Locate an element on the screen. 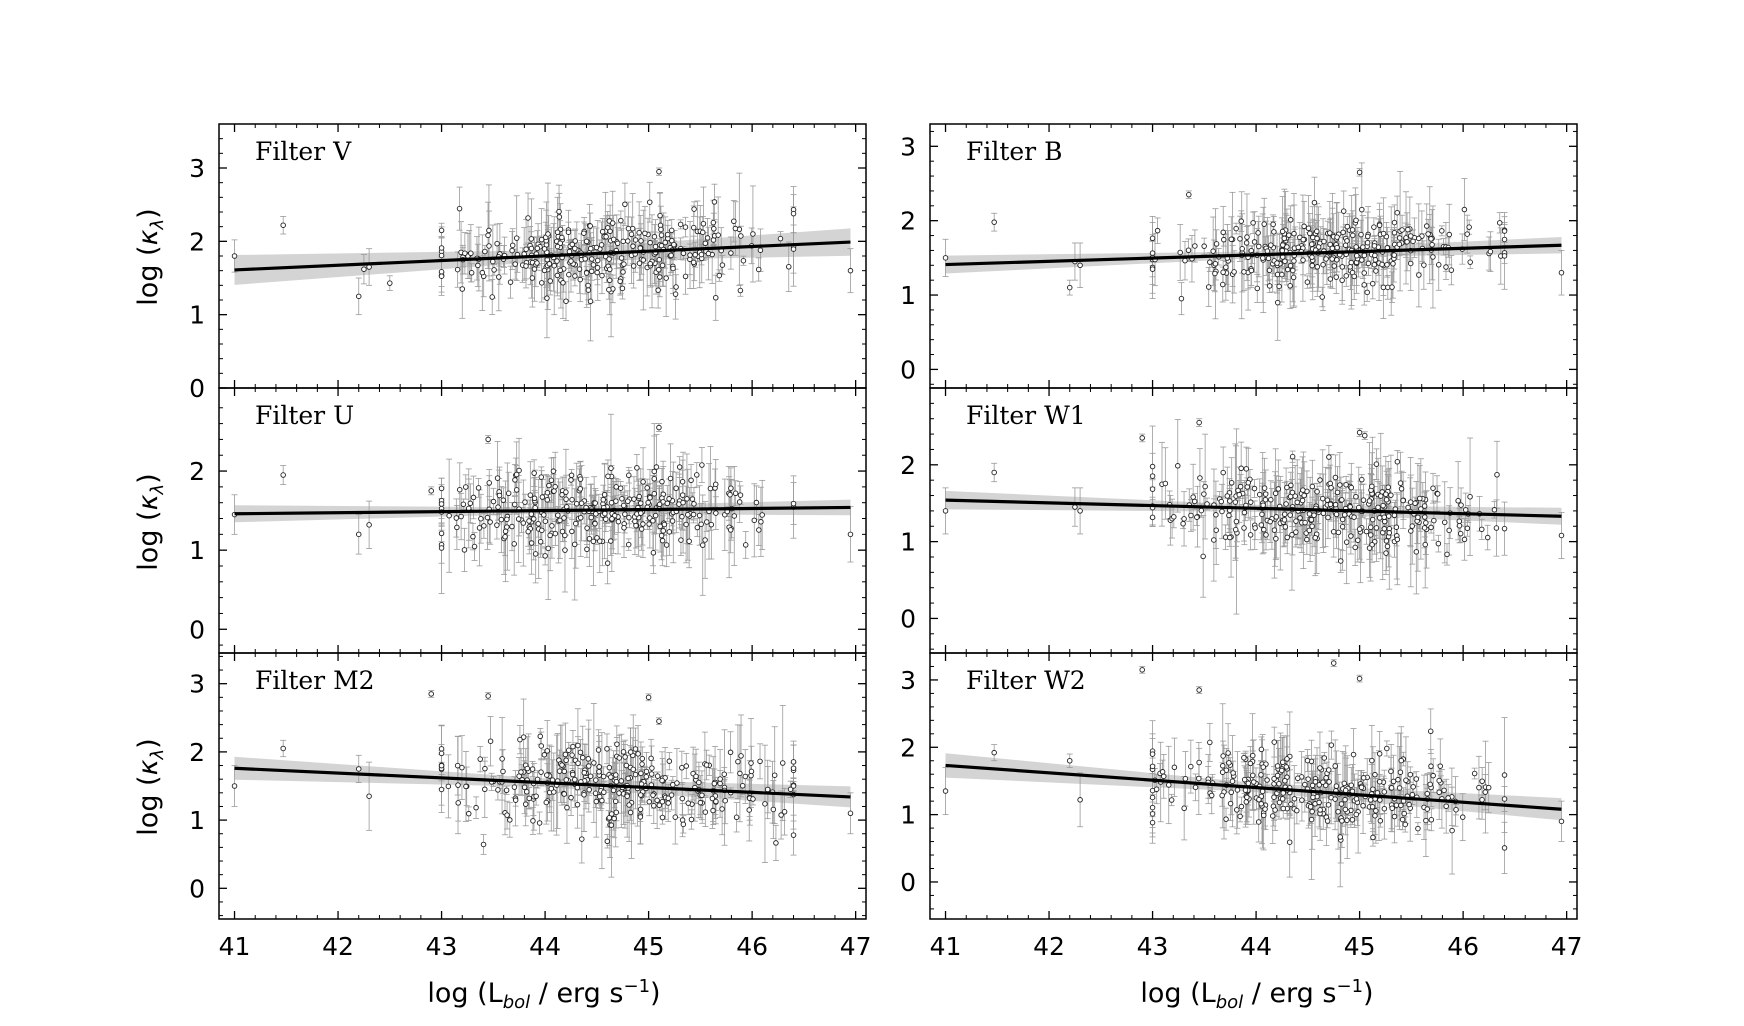  panel-title: Filter V is located at coordinates (303, 151).